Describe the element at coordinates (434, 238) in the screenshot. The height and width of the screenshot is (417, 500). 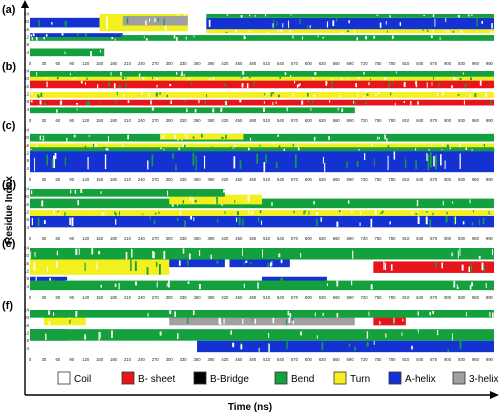
I see `x-tick-label: 870` at that location.